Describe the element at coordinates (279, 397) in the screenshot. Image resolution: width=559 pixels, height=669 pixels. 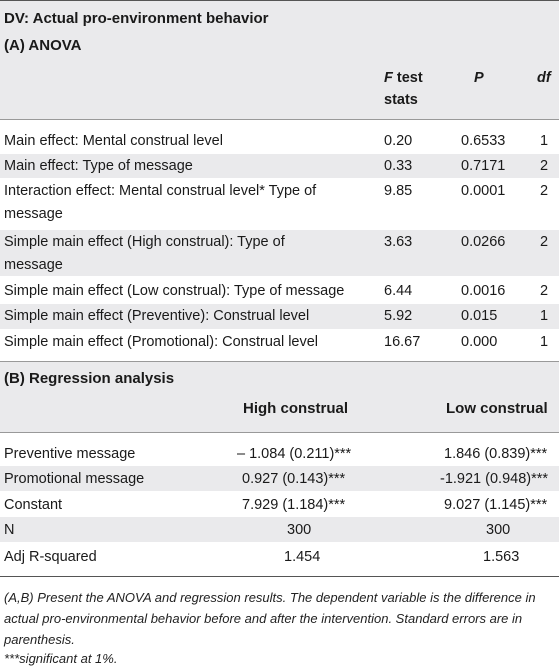
I see `regression-header-band` at that location.